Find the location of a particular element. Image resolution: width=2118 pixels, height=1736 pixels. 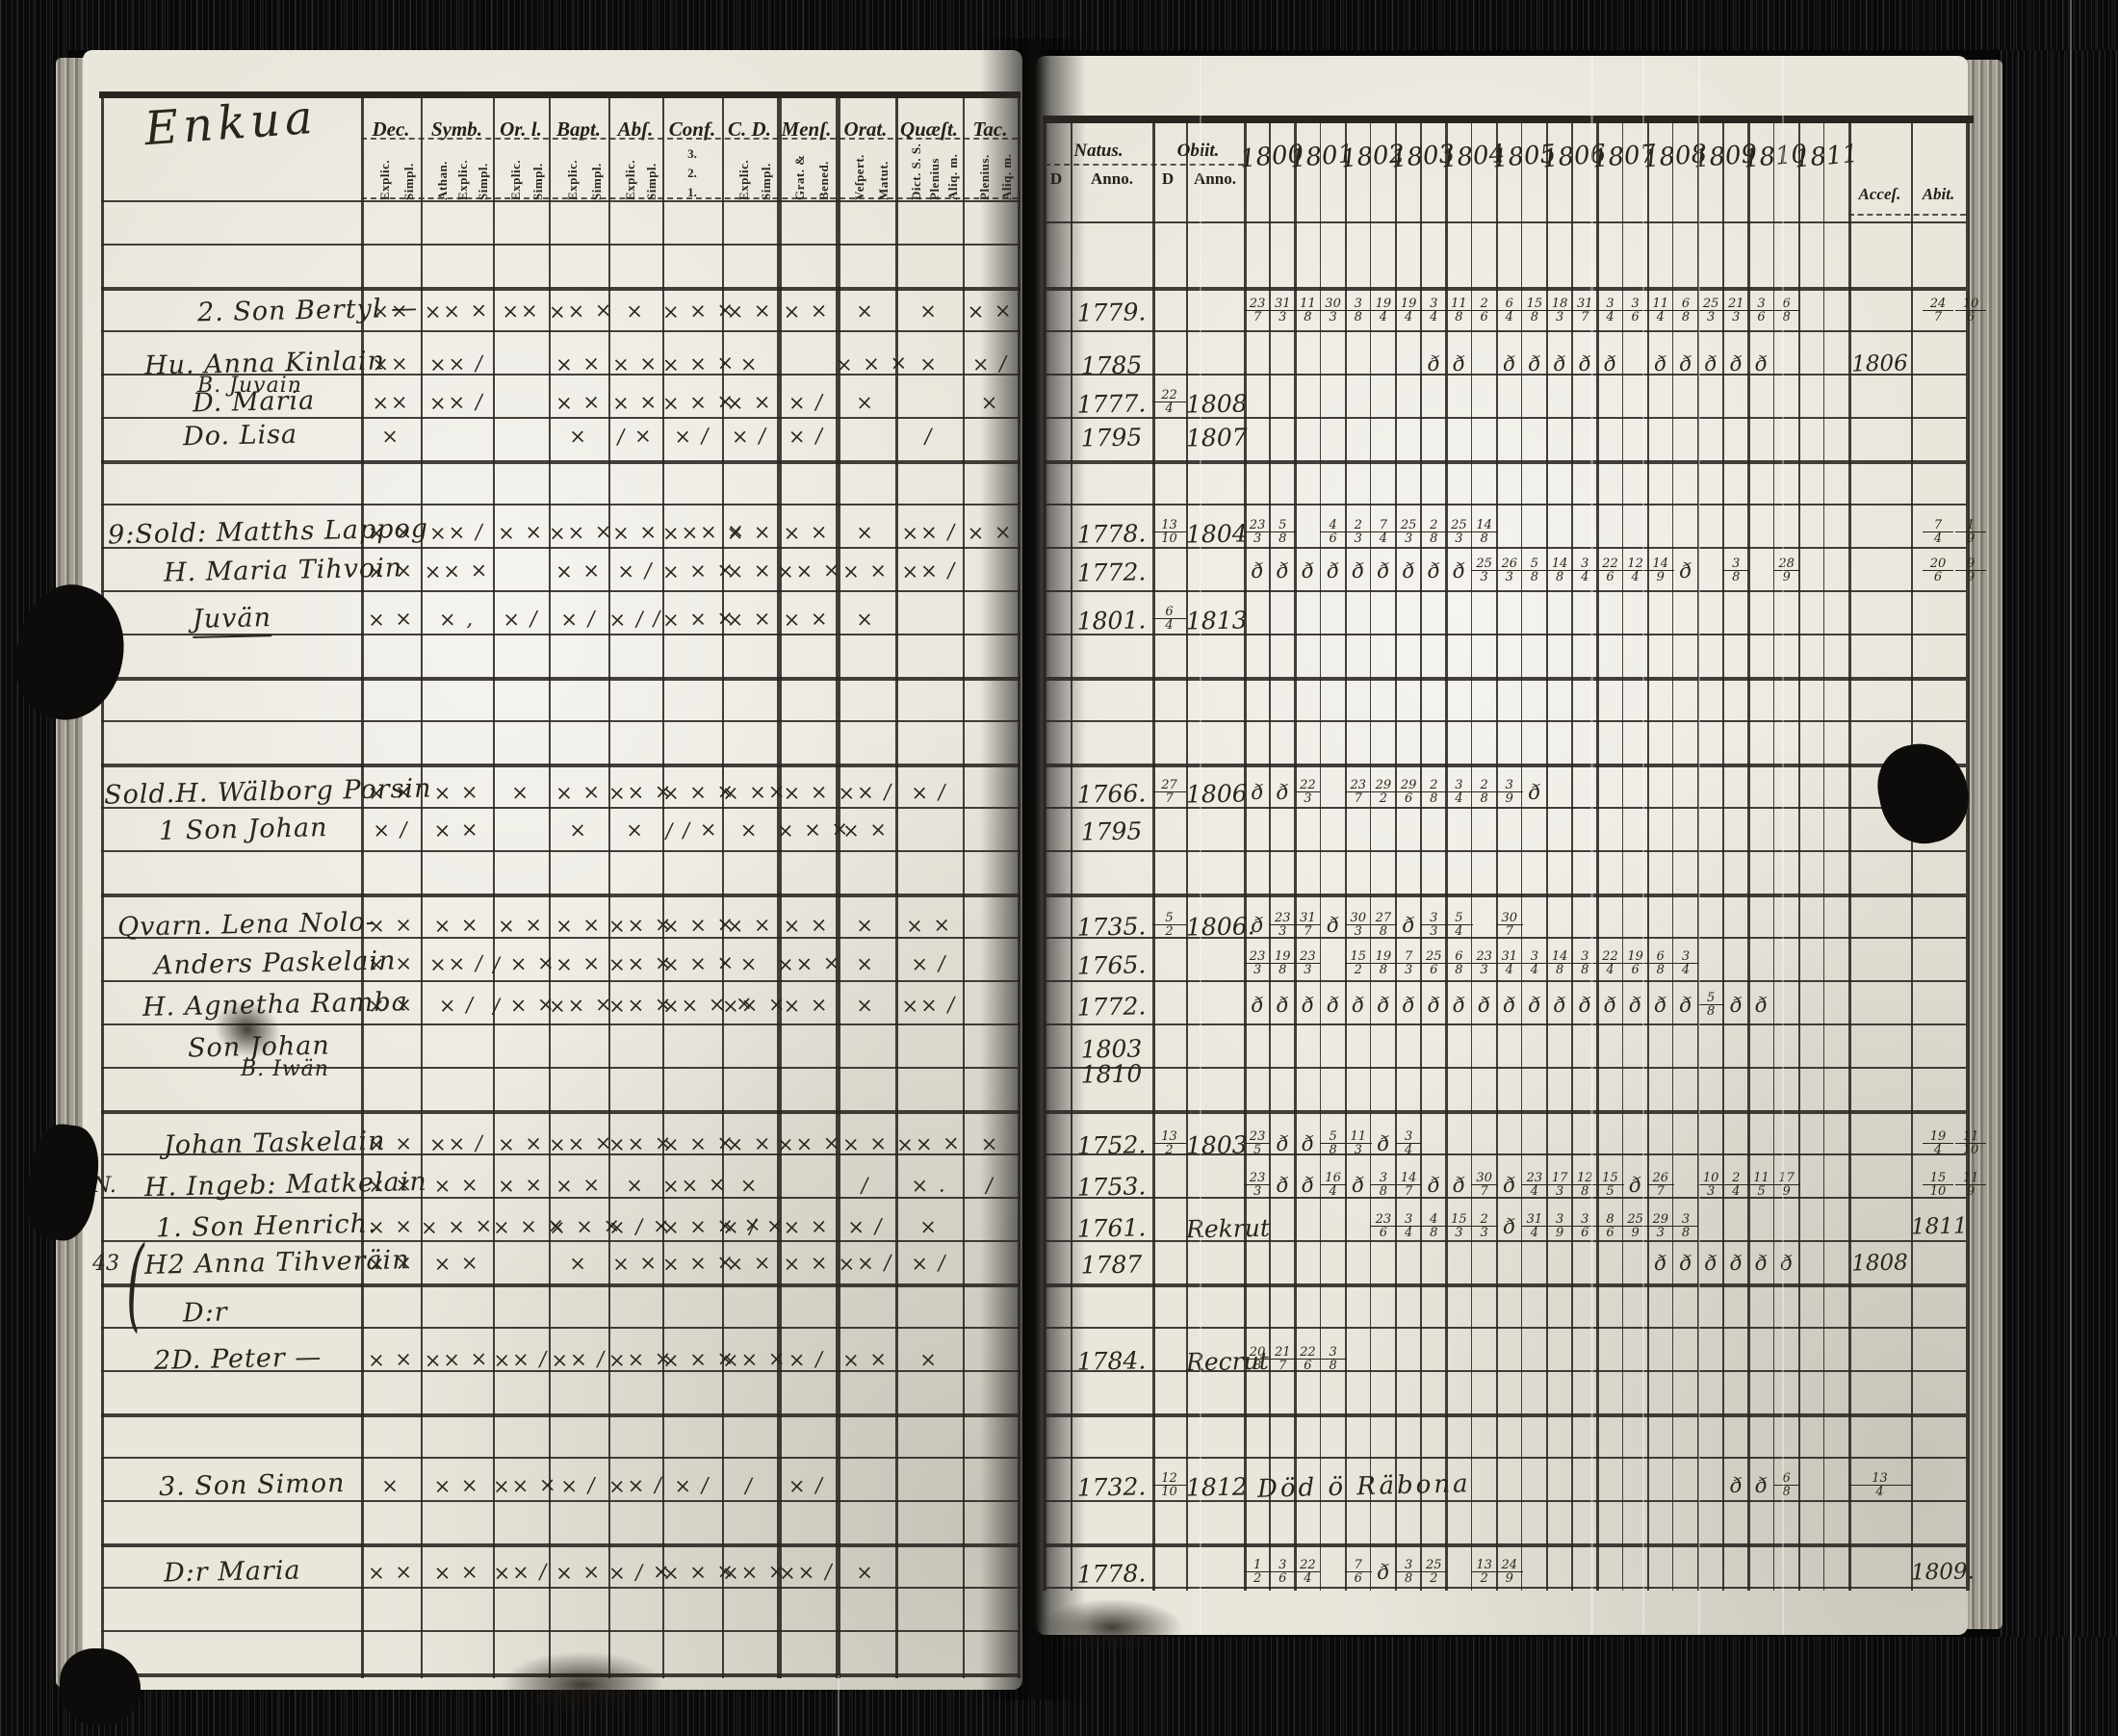

margin-note: 43 is located at coordinates (105, 1264).